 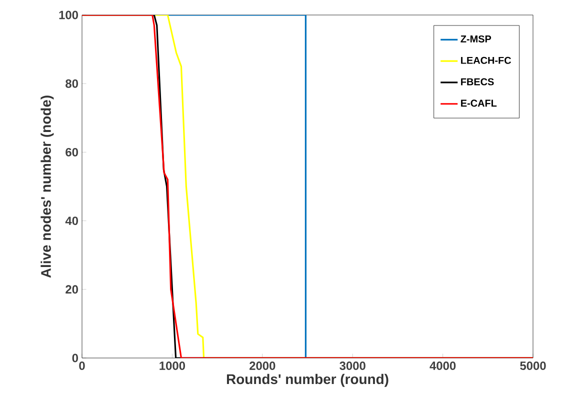 What do you see at coordinates (82, 366) in the screenshot?
I see `x-tick-label: 0` at bounding box center [82, 366].